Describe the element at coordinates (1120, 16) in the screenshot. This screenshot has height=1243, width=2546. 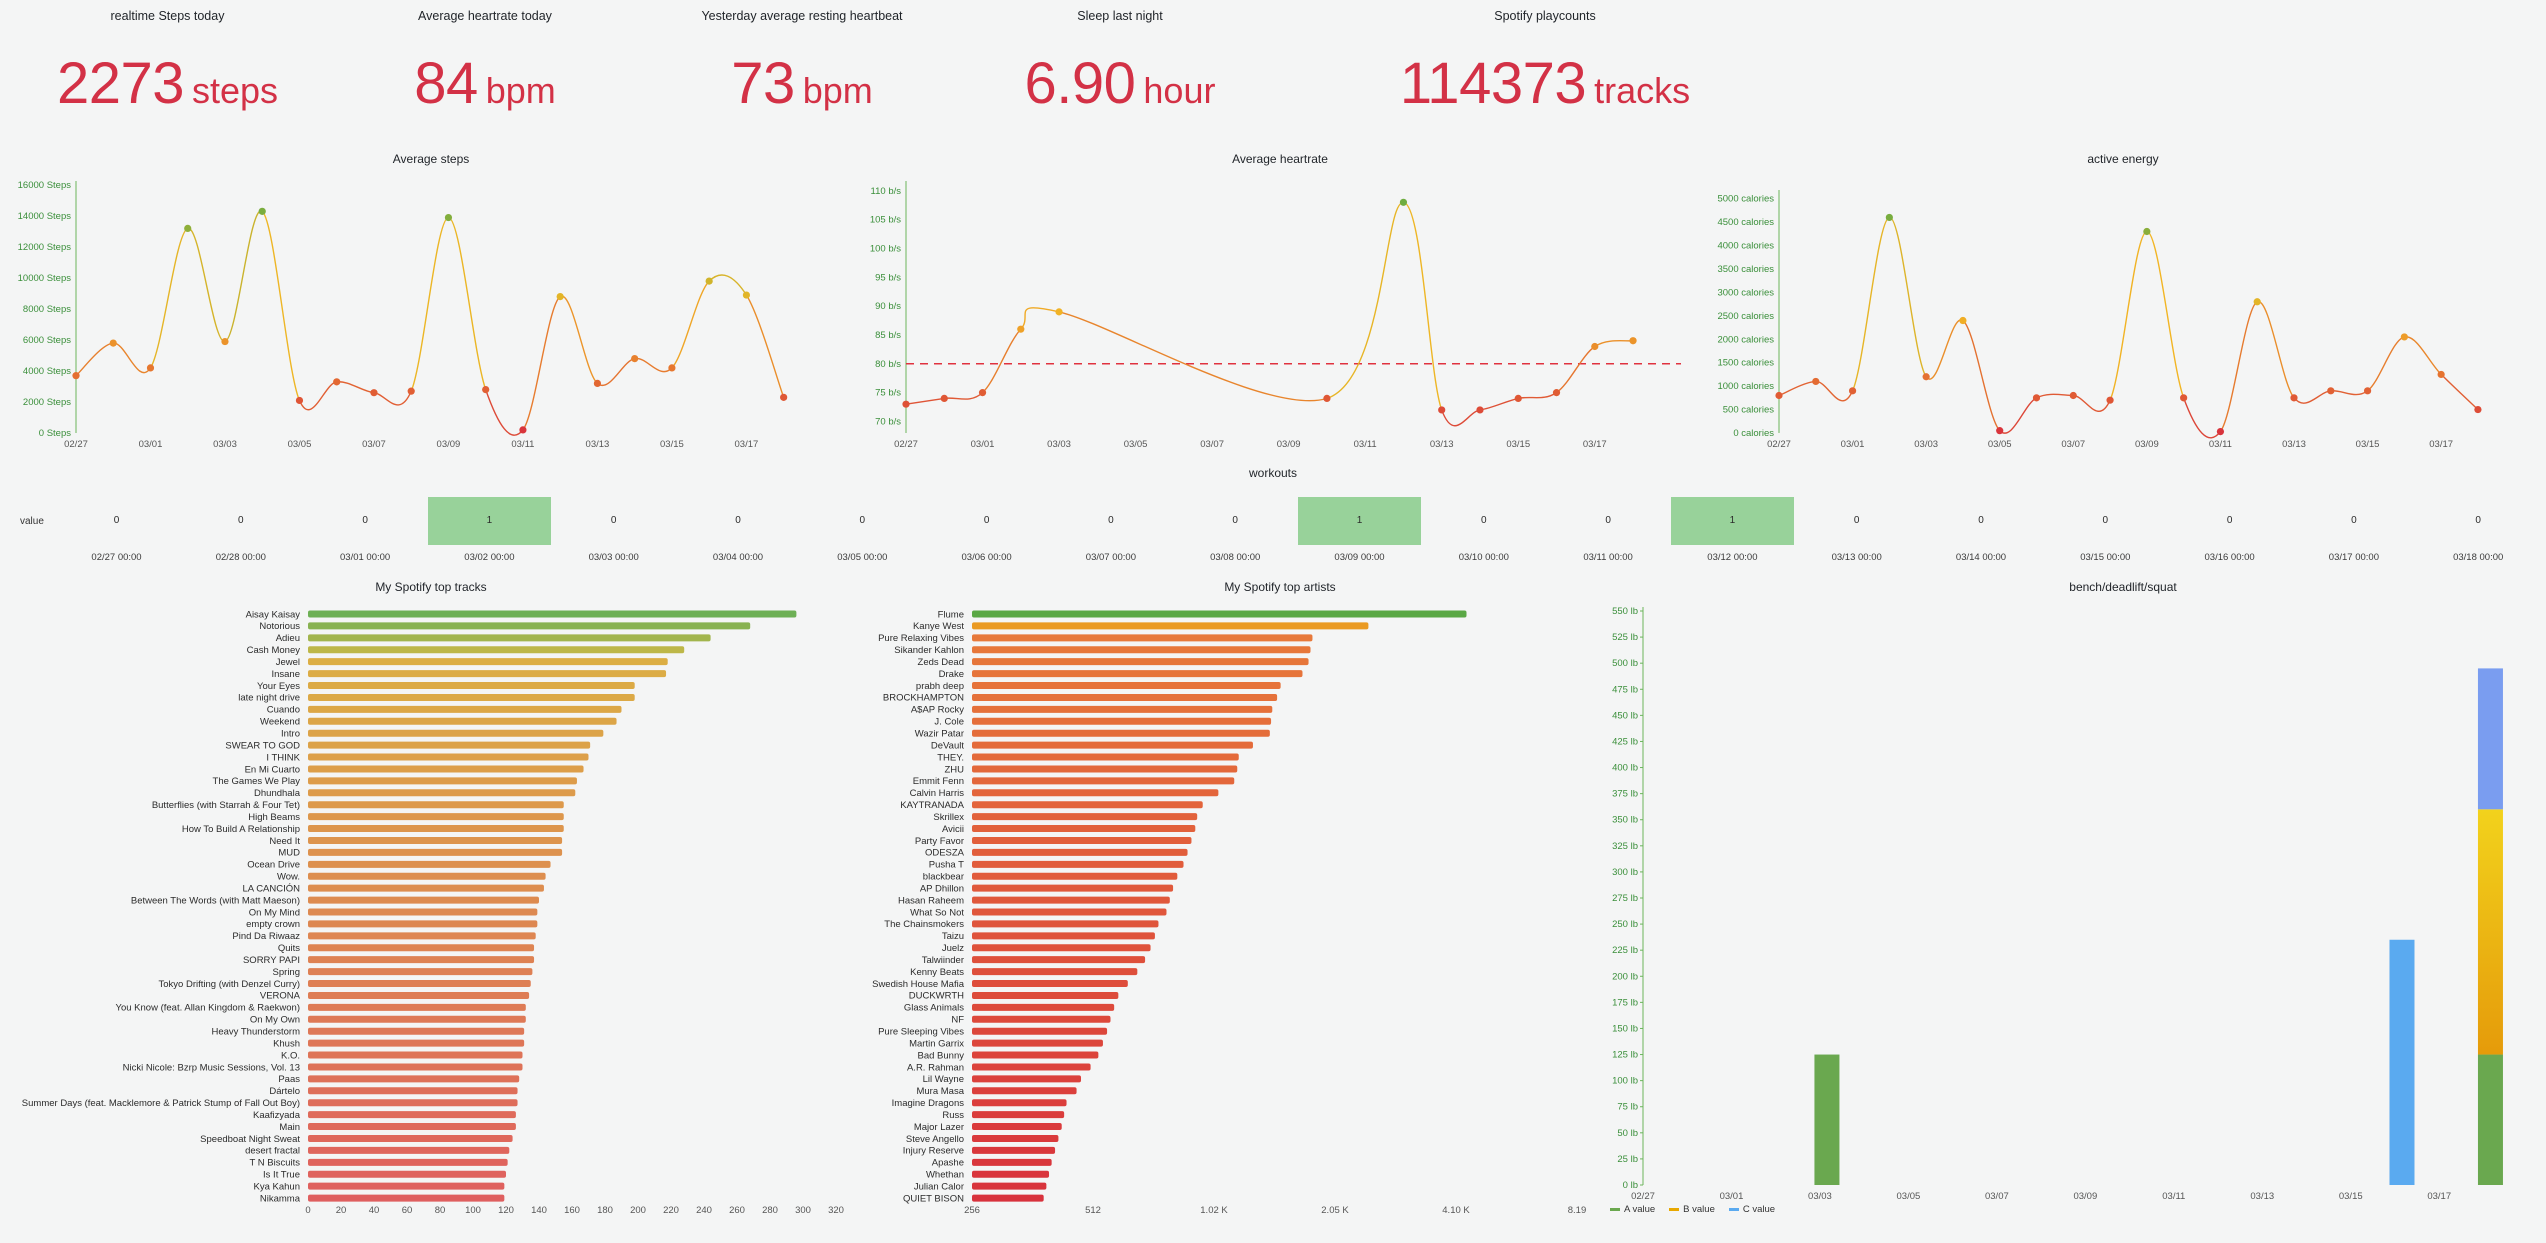
I see `stat-title: Sleep last night` at that location.